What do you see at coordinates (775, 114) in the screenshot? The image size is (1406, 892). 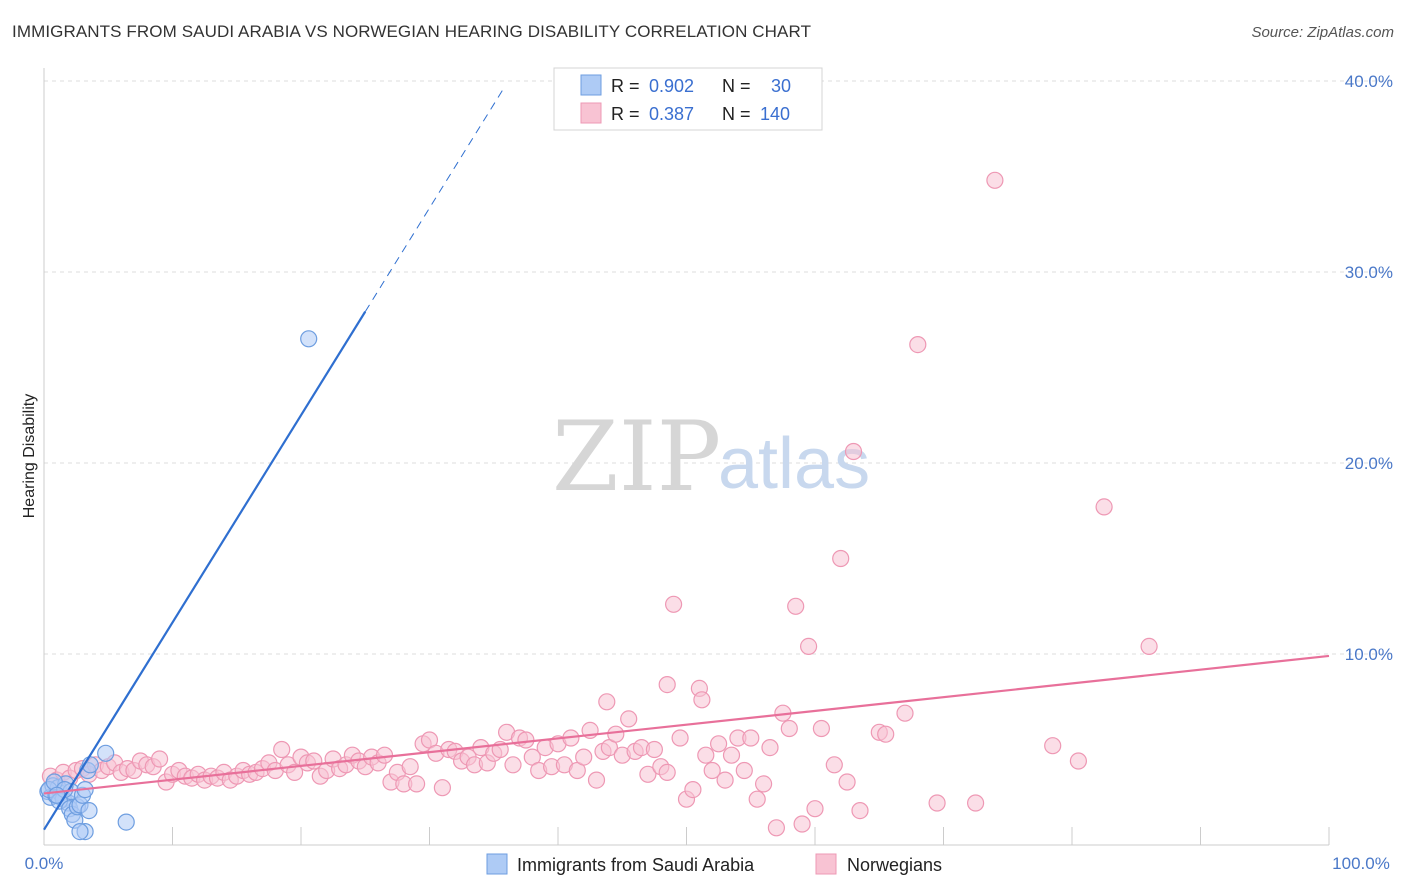 I see `legend-n-value-pink: 140` at bounding box center [775, 114].